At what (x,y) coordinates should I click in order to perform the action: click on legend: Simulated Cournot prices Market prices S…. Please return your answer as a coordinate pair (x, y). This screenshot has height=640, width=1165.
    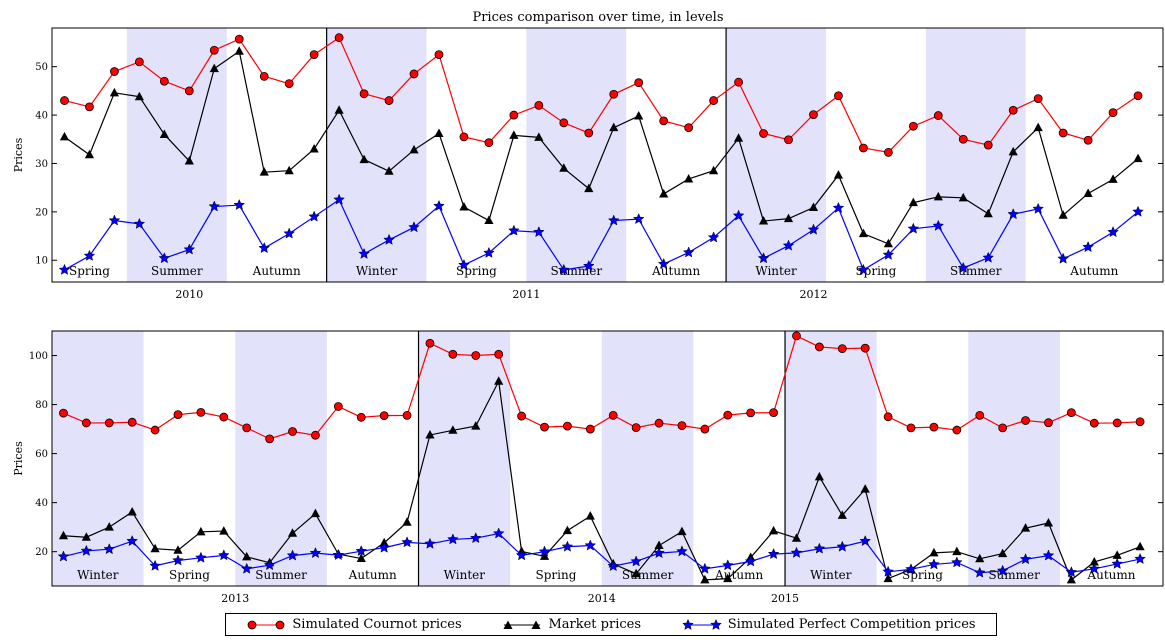
    Looking at the image, I should click on (611, 624).